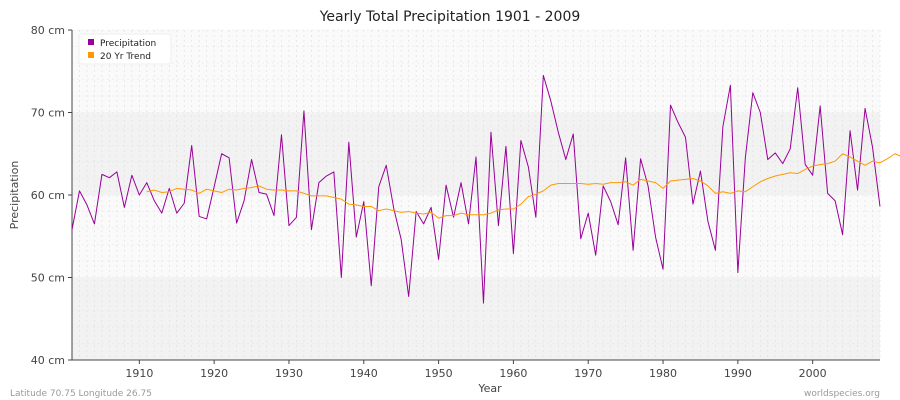 The height and width of the screenshot is (400, 900). Describe the element at coordinates (128, 44) in the screenshot. I see `legend-label-precipitation: Precipitation` at that location.